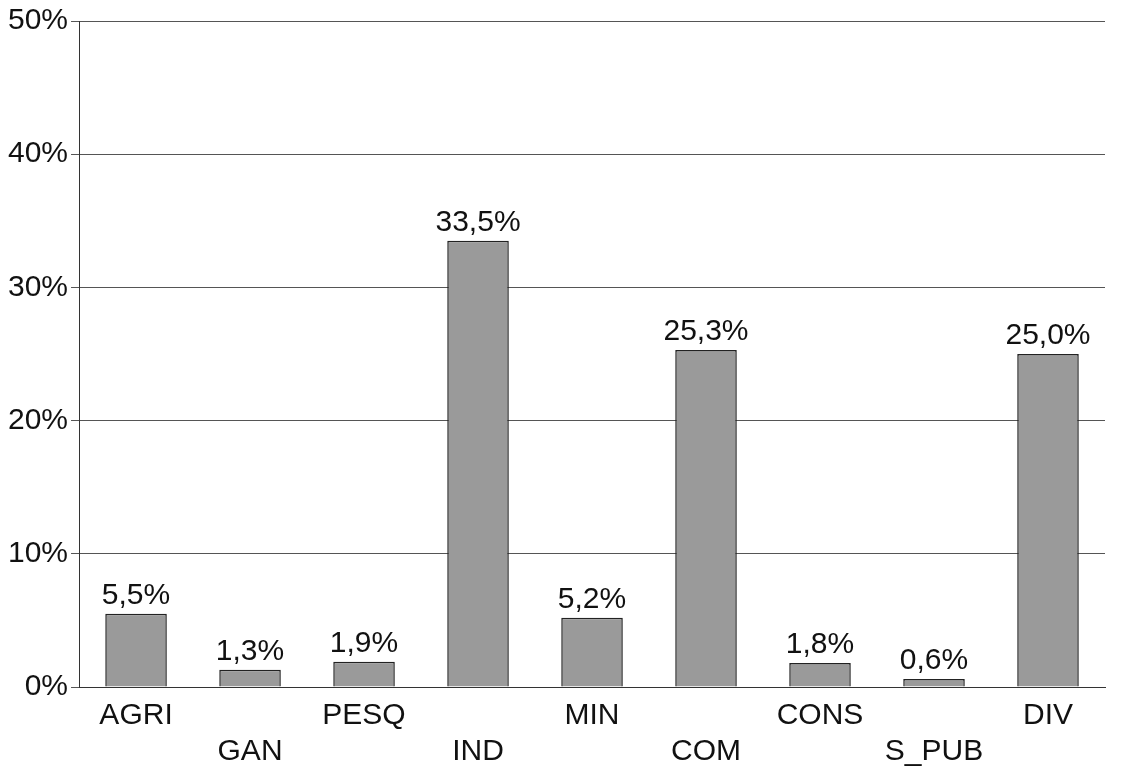  Describe the element at coordinates (136, 714) in the screenshot. I see `x-tick-label: AGRI` at that location.